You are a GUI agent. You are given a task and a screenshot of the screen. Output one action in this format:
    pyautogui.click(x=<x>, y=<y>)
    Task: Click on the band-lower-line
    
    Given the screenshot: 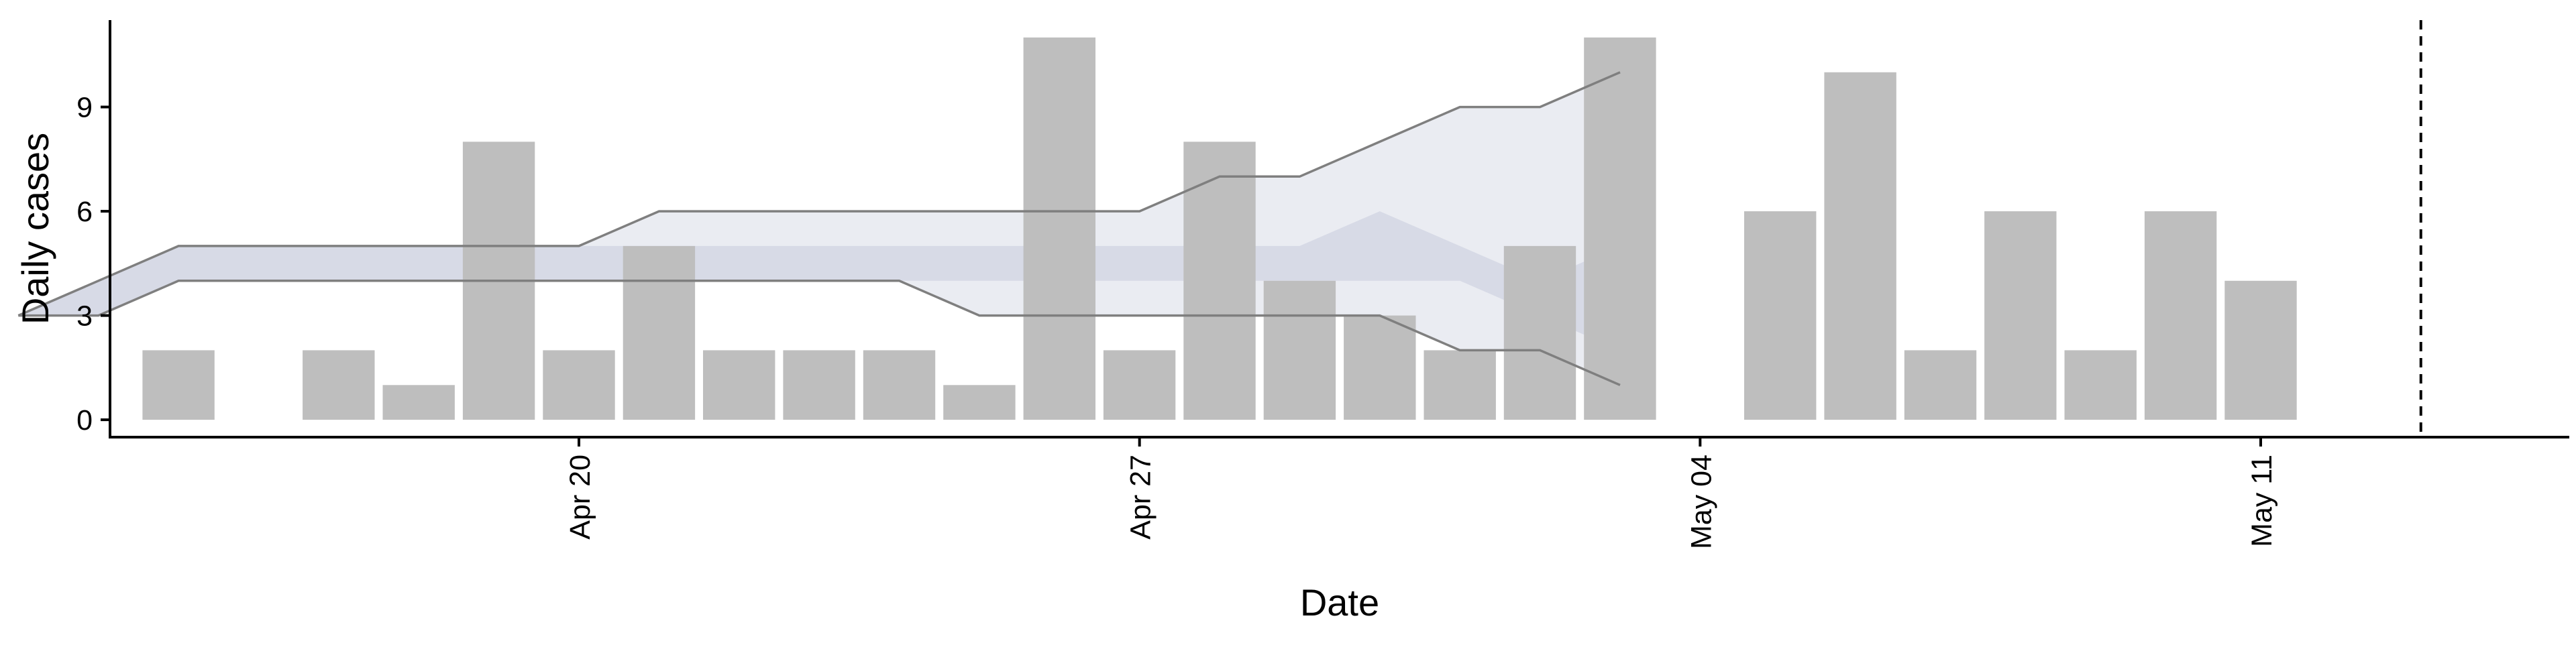 What is the action you would take?
    pyautogui.click(x=819, y=333)
    